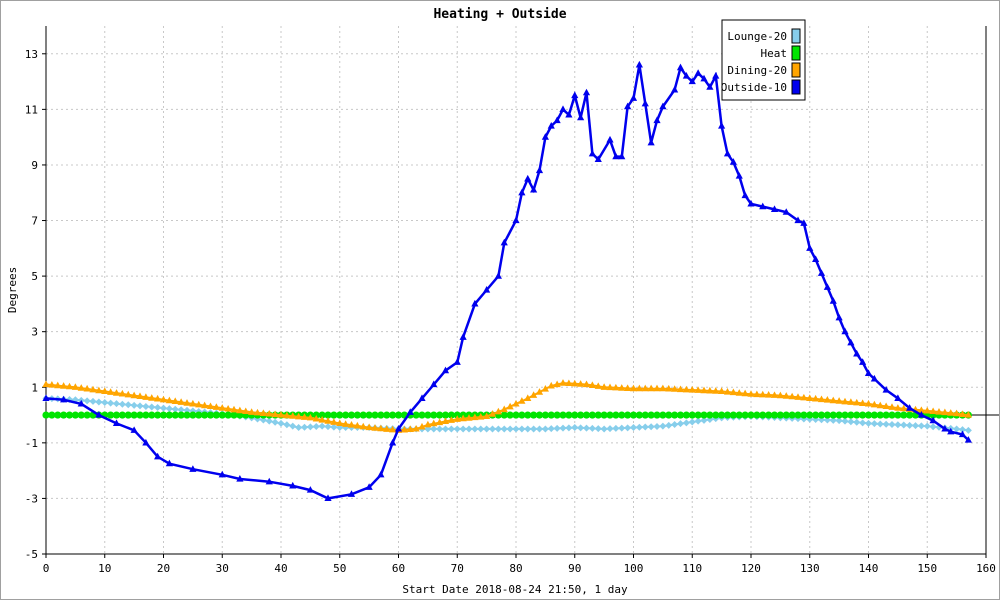 This screenshot has width=1000, height=600. I want to click on legend-label: Dining-20, so click(757, 70).